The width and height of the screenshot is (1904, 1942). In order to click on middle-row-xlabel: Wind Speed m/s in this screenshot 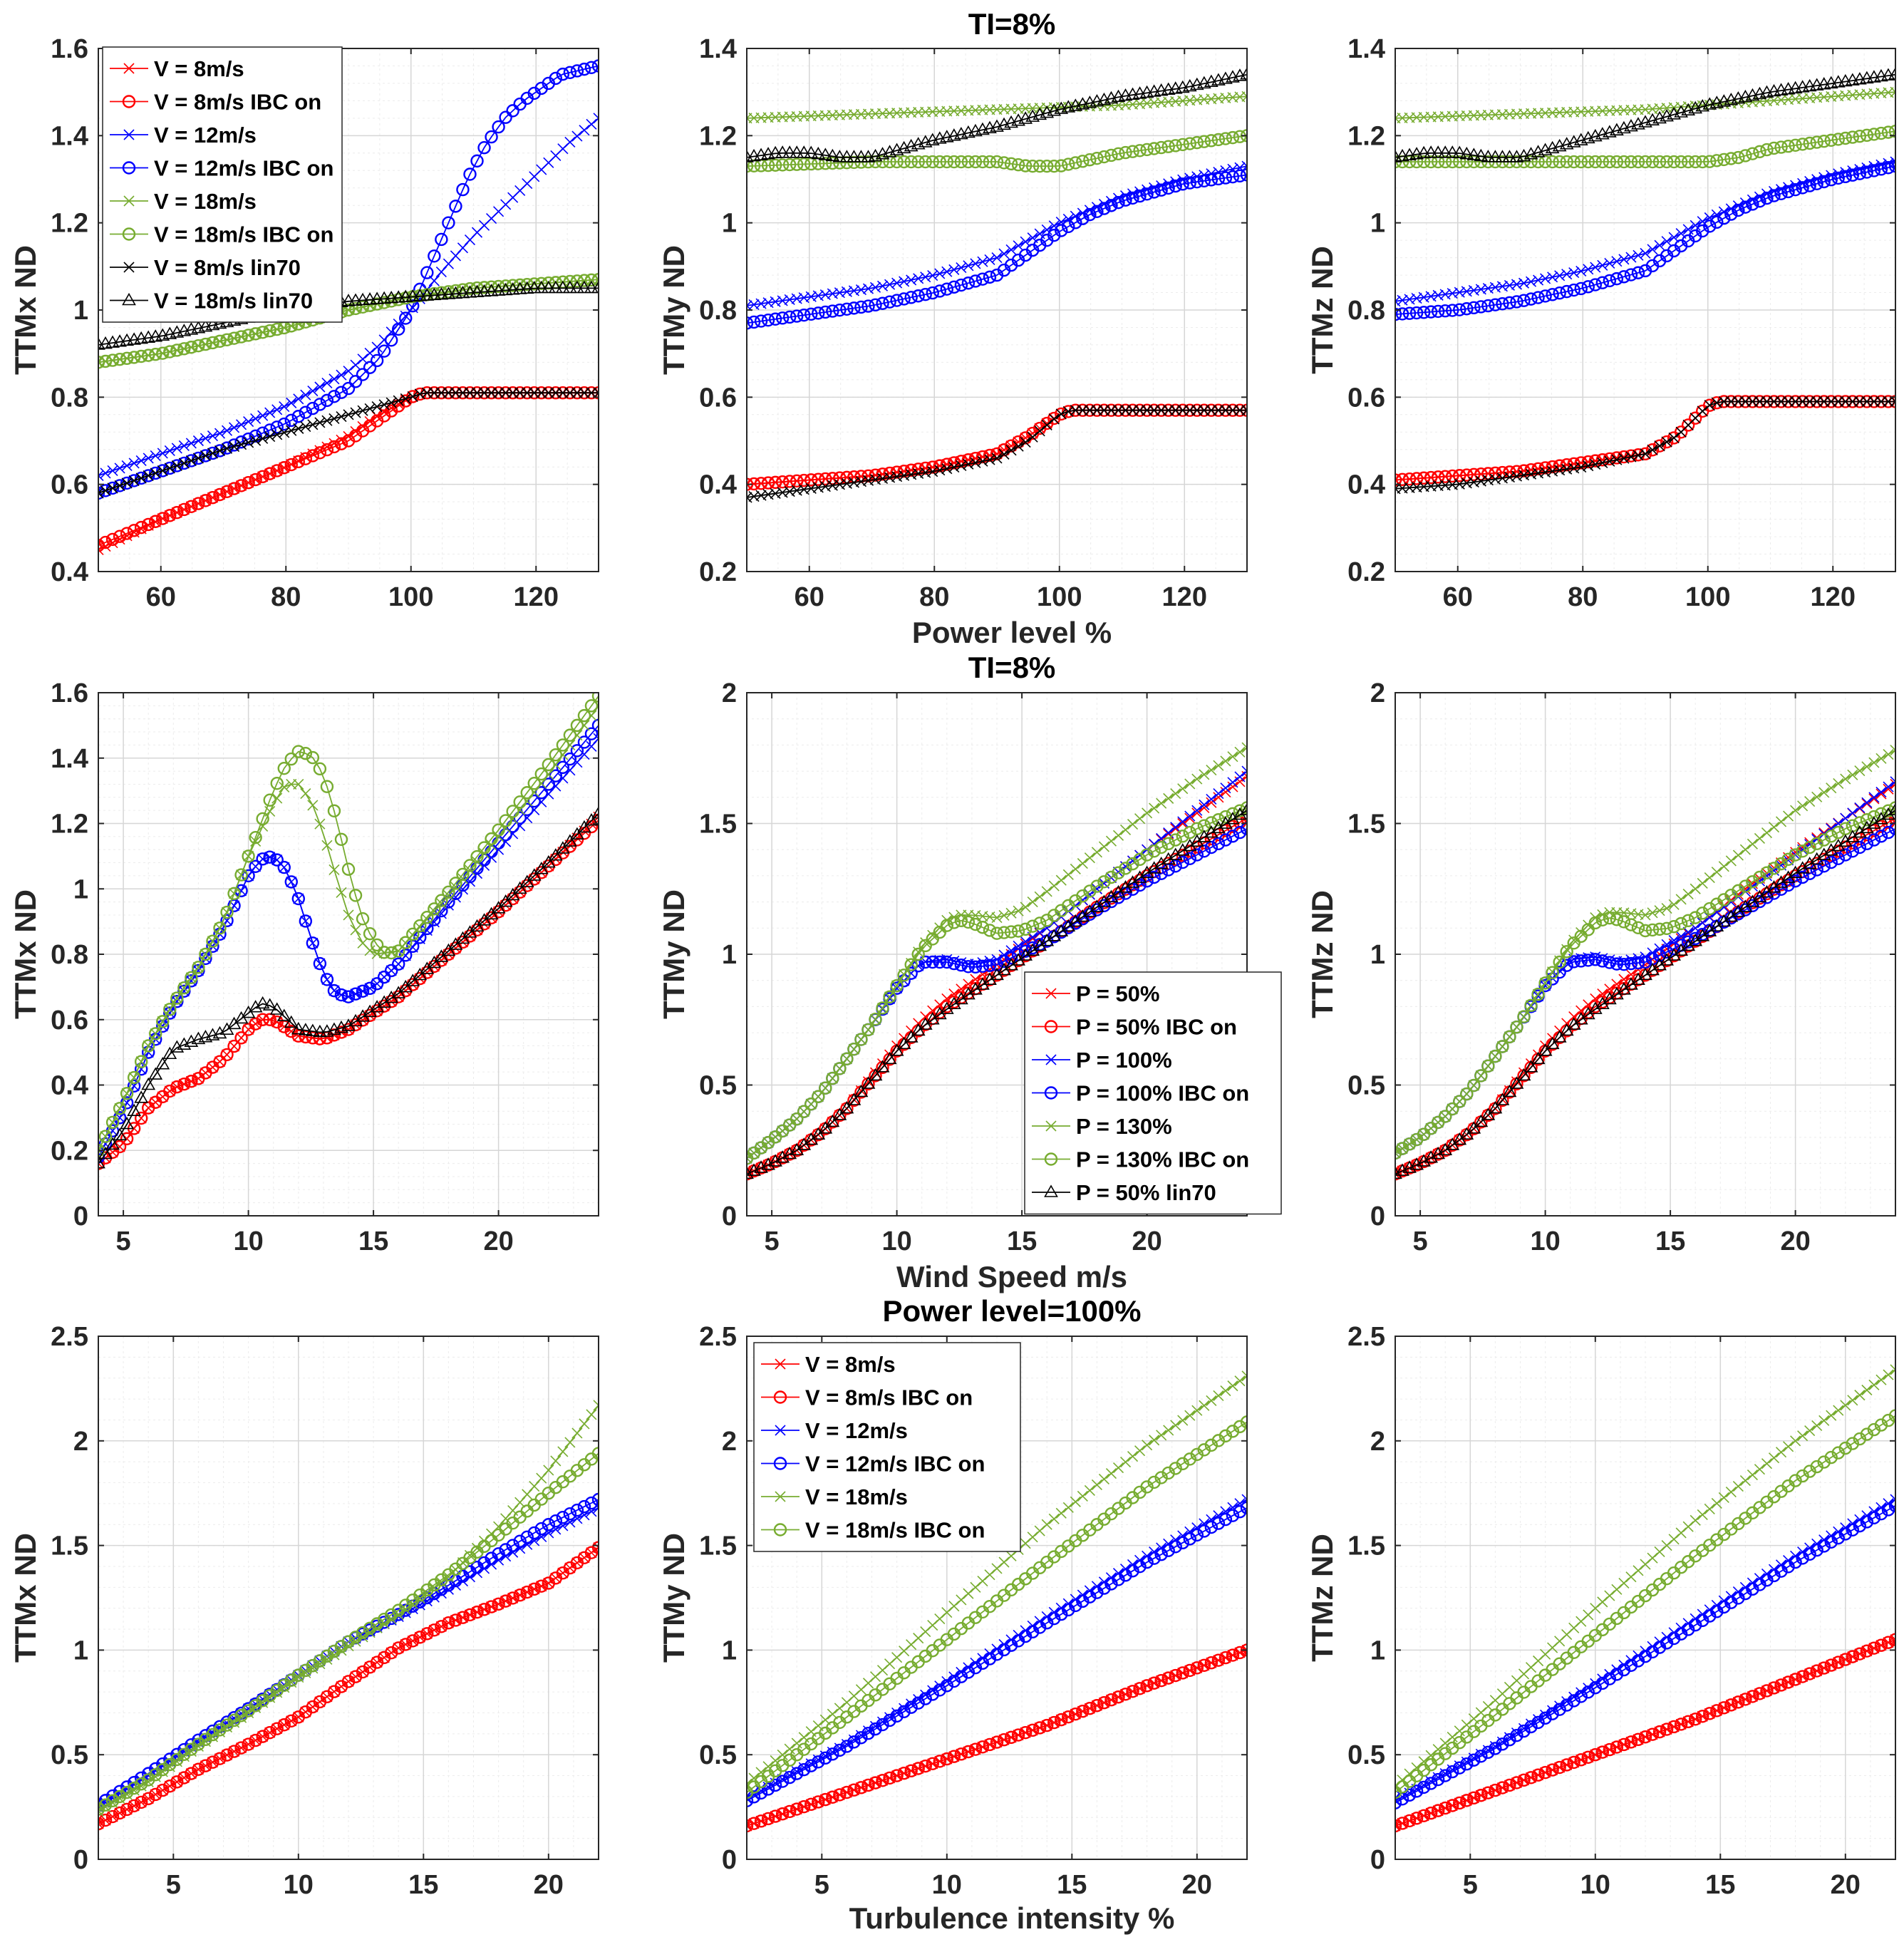, I will do `click(1011, 1276)`.